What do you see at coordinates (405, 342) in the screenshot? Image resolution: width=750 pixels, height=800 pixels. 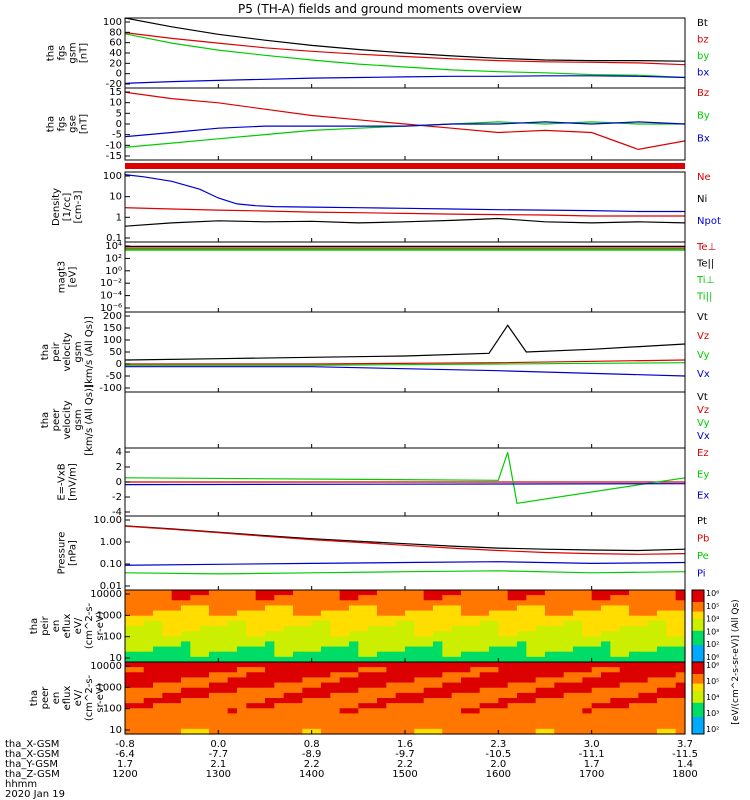 I see `series-line-Vt` at bounding box center [405, 342].